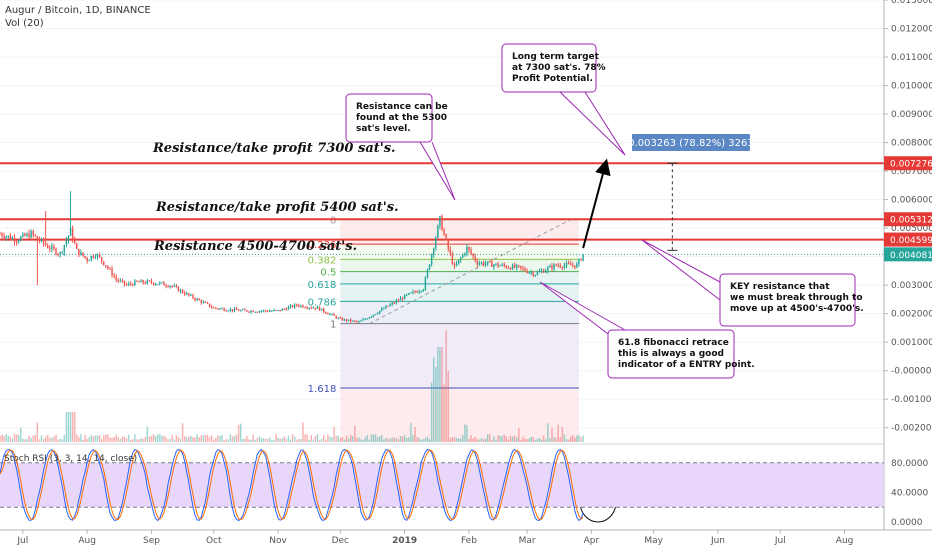 Image resolution: width=932 pixels, height=550 pixels. Describe the element at coordinates (274, 148) in the screenshot. I see `resistance-label: Resistance/take profit 7300 sat's.` at that location.